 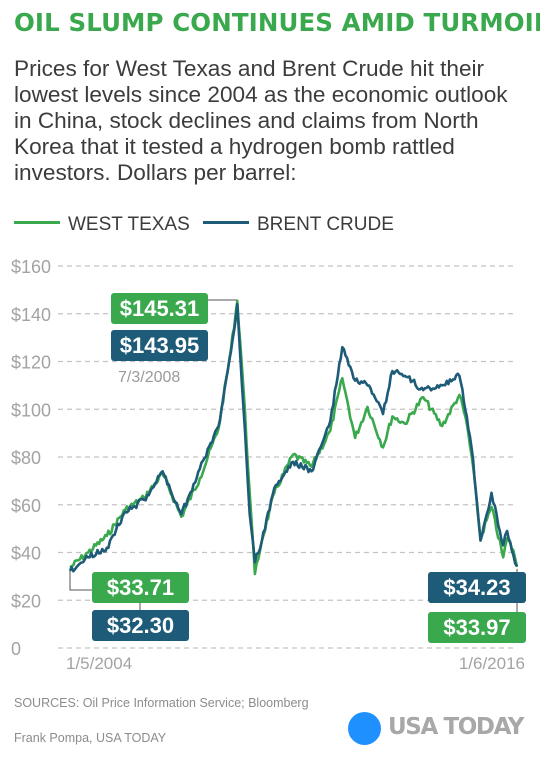 What do you see at coordinates (149, 377) in the screenshot?
I see `peak-date-label: 7/3/2008` at bounding box center [149, 377].